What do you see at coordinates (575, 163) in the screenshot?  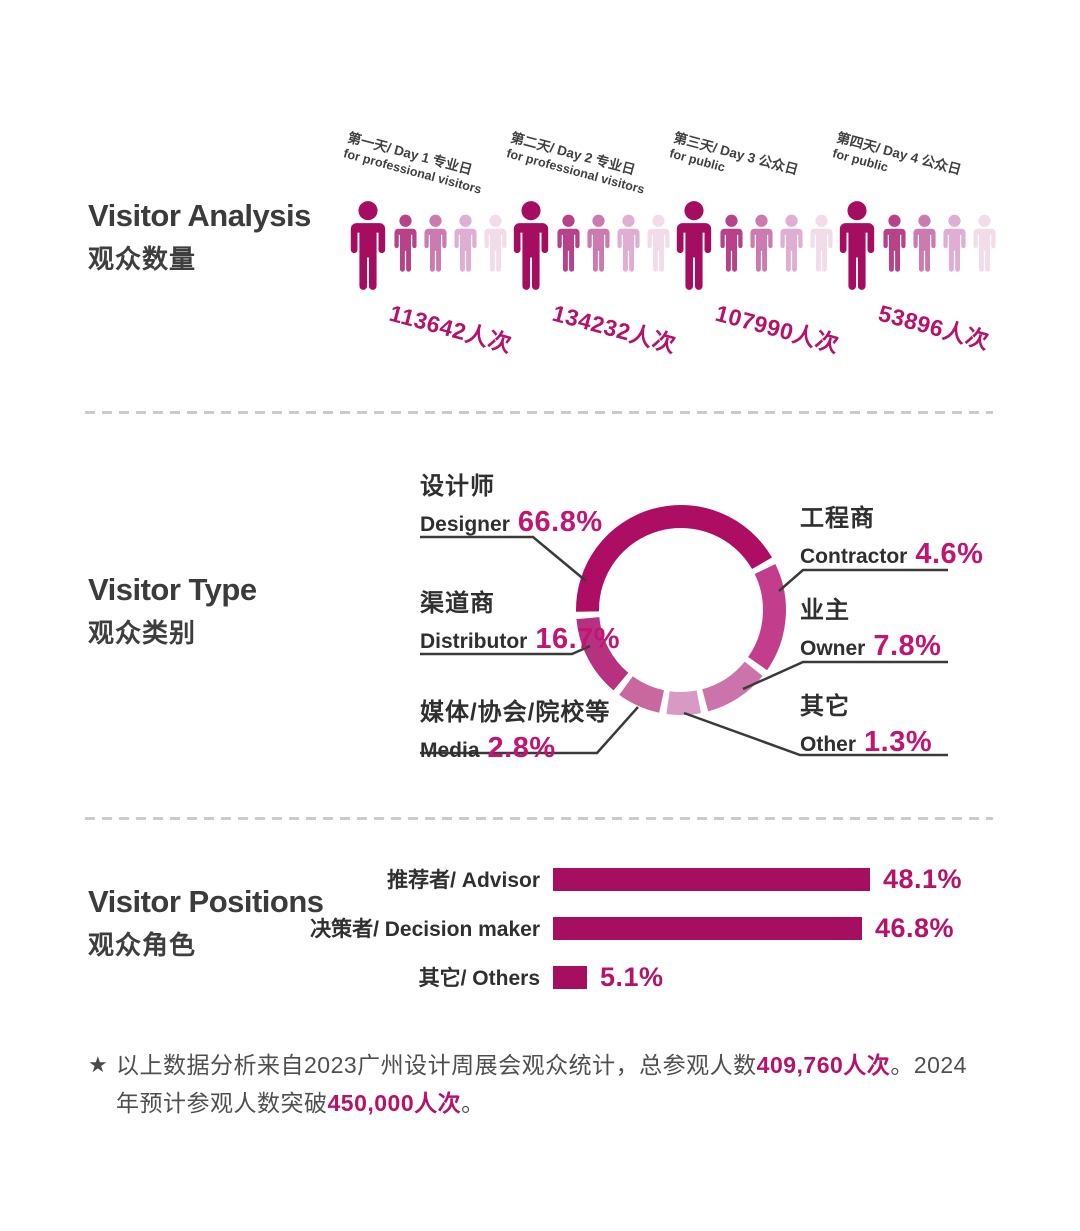 I see `day-2-label: 第二天/ Day 2 专业日 for professional visitors` at bounding box center [575, 163].